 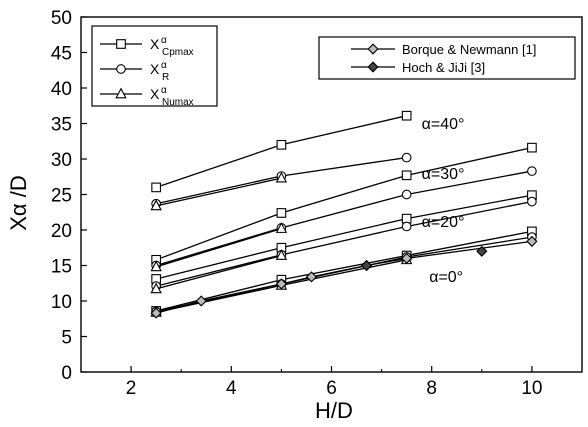 What do you see at coordinates (443, 201) in the screenshot?
I see `annotations: α=40° α=30° α=20° α=0°` at bounding box center [443, 201].